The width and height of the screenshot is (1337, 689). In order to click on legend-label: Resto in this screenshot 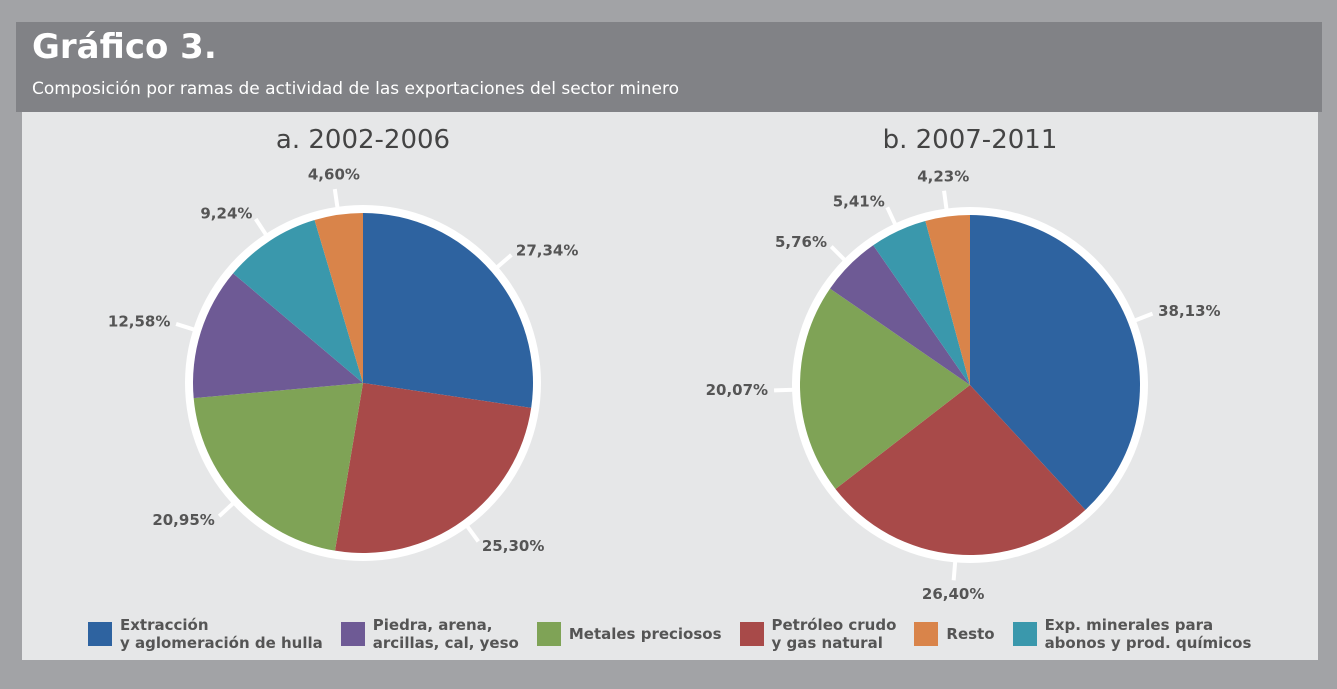, I will do `click(970, 634)`.